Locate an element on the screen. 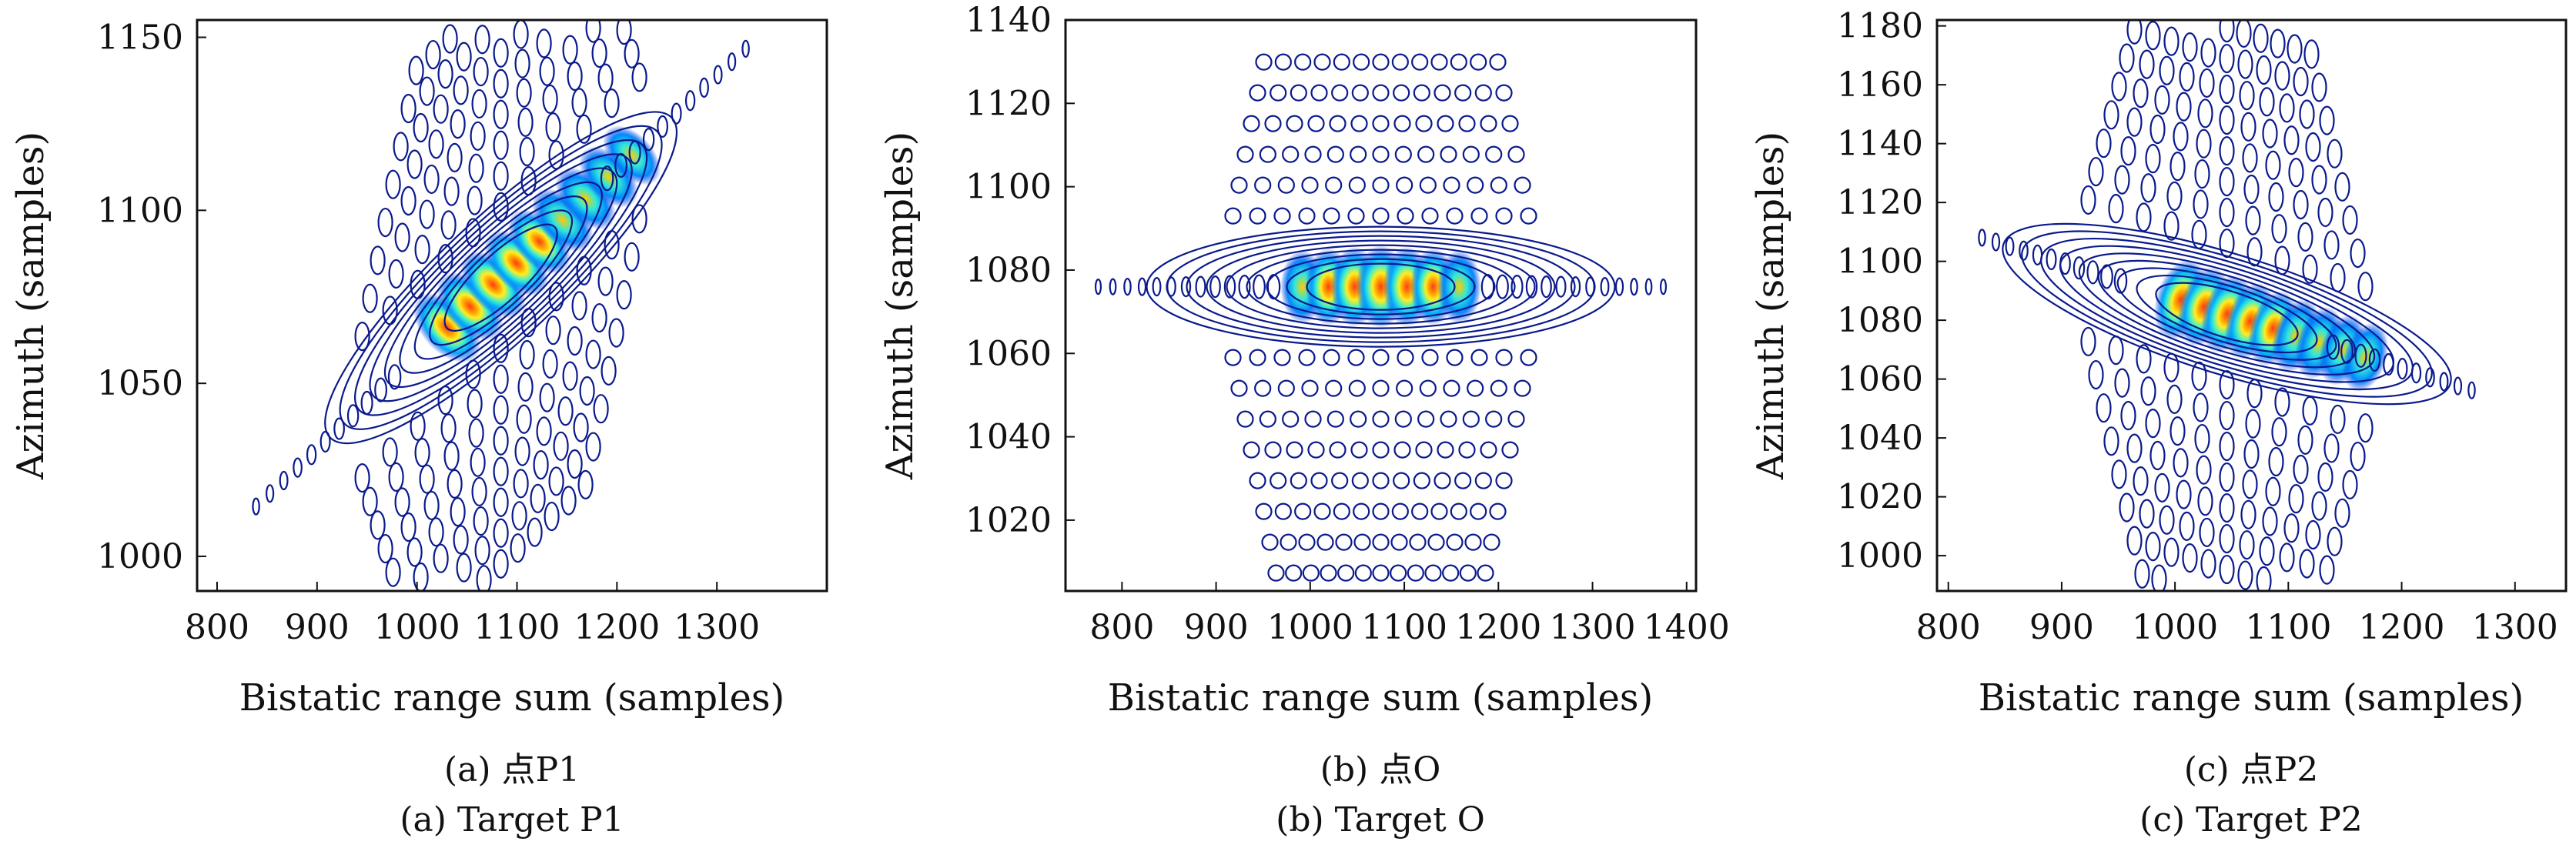 The width and height of the screenshot is (2576, 848). x-tick-label: 1200 is located at coordinates (2402, 627).